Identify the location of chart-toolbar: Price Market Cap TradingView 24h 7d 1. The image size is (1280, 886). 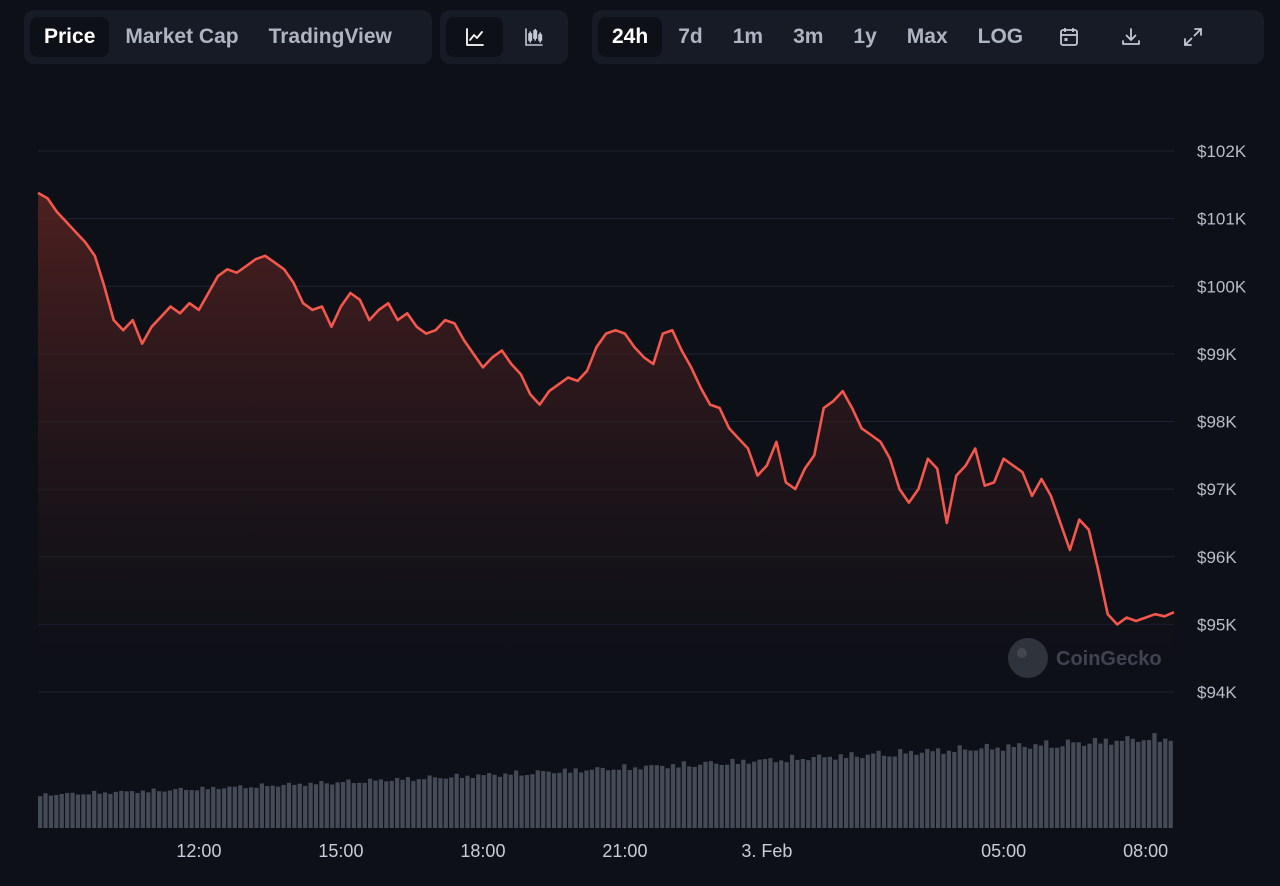
(640, 35).